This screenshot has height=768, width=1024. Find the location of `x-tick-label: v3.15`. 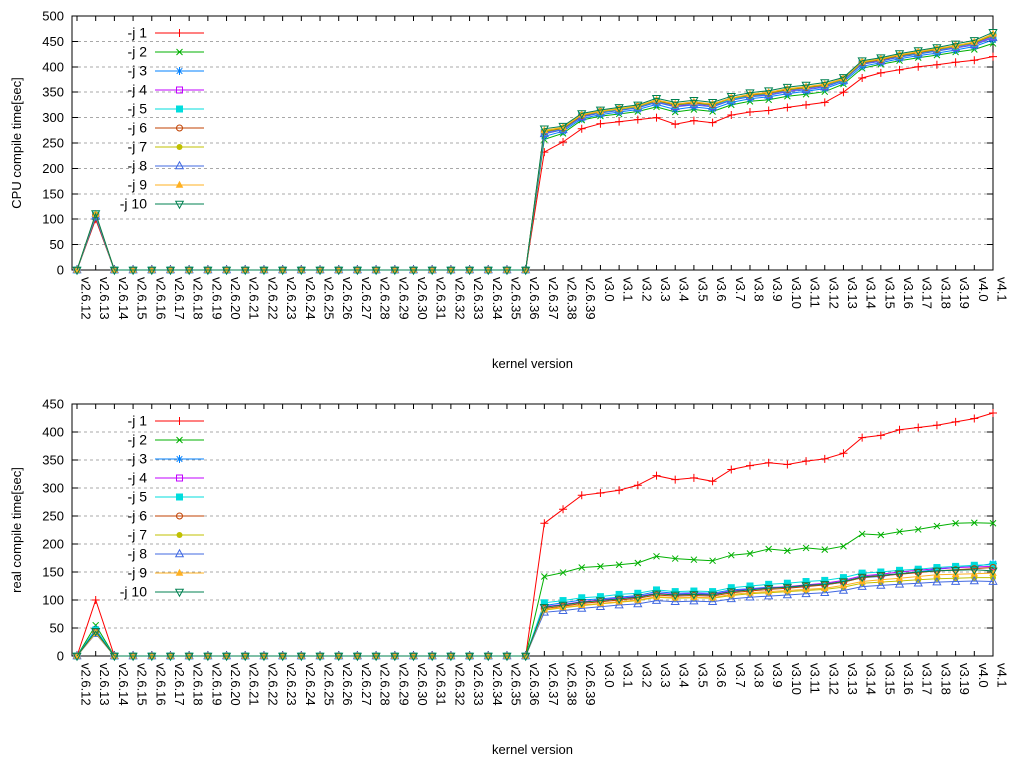

x-tick-label: v3.15 is located at coordinates (889, 293).